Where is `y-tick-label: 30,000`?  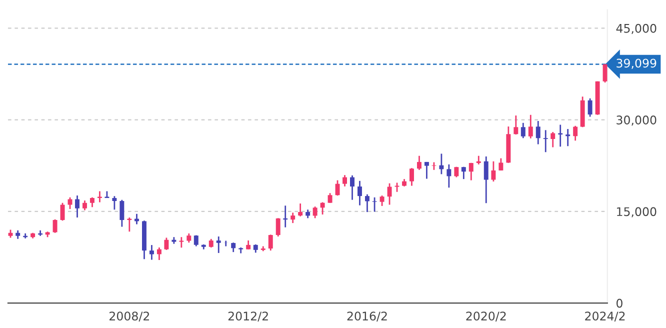
y-tick-label: 30,000 is located at coordinates (636, 121).